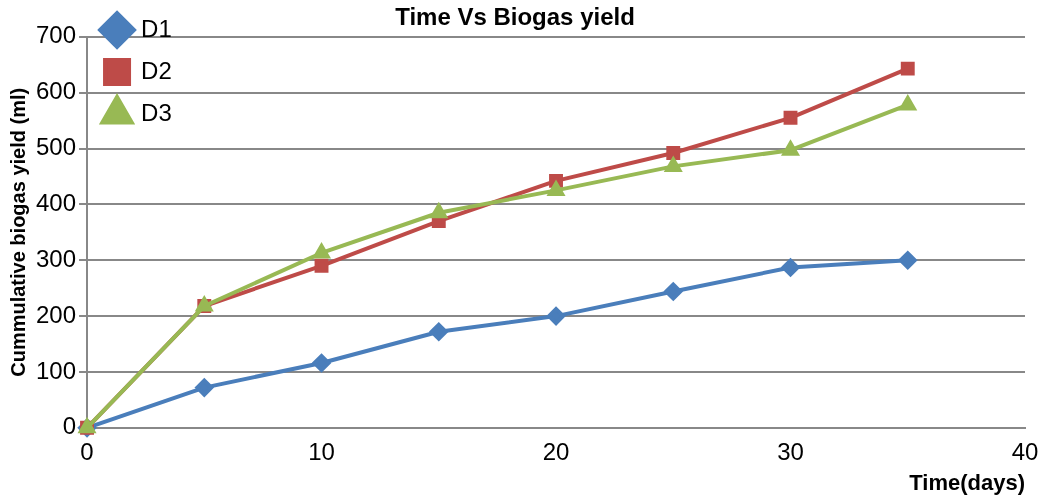 The width and height of the screenshot is (1045, 497). Describe the element at coordinates (69, 426) in the screenshot. I see `y-tick-label: 0` at that location.